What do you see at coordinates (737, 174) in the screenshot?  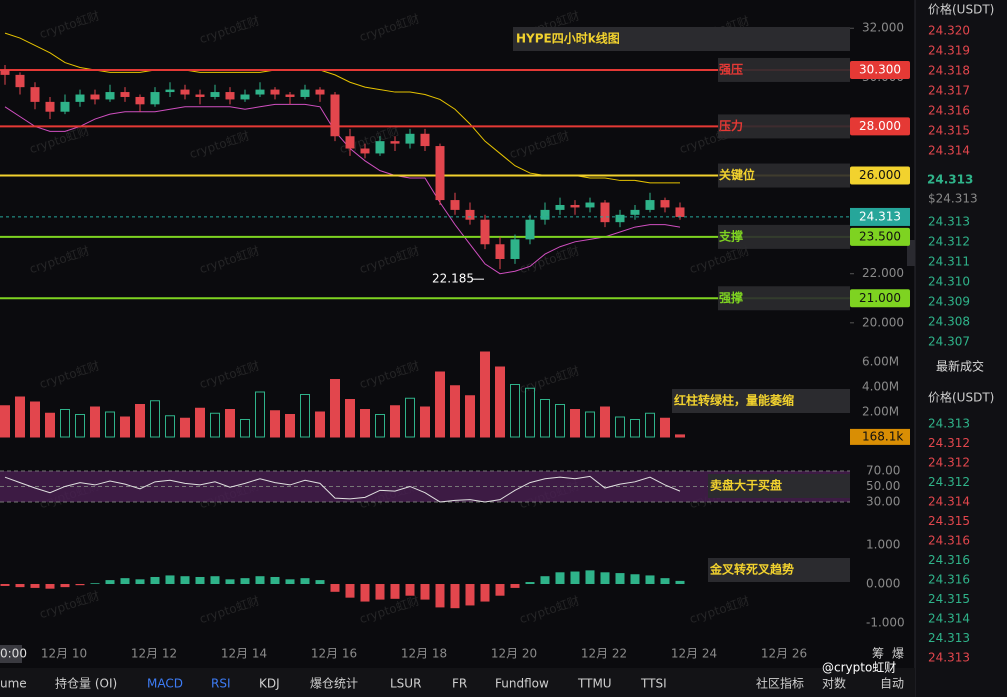 I see `level-name: 关键位` at bounding box center [737, 174].